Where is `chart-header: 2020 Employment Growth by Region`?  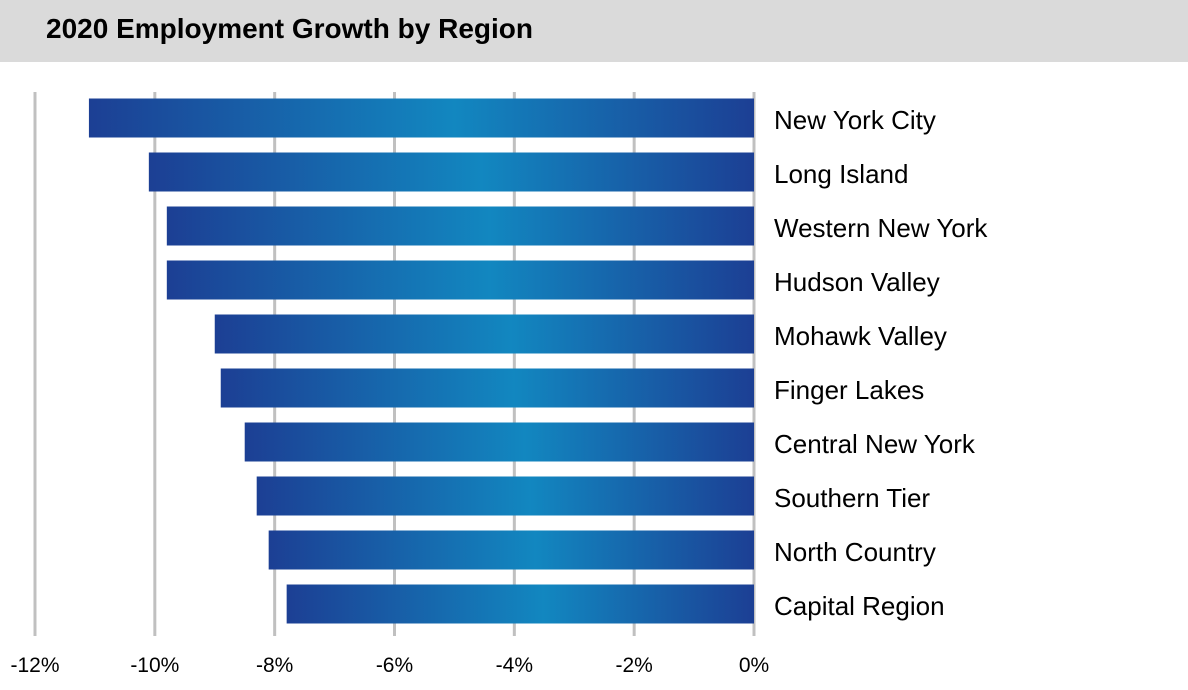
chart-header: 2020 Employment Growth by Region is located at coordinates (594, 31).